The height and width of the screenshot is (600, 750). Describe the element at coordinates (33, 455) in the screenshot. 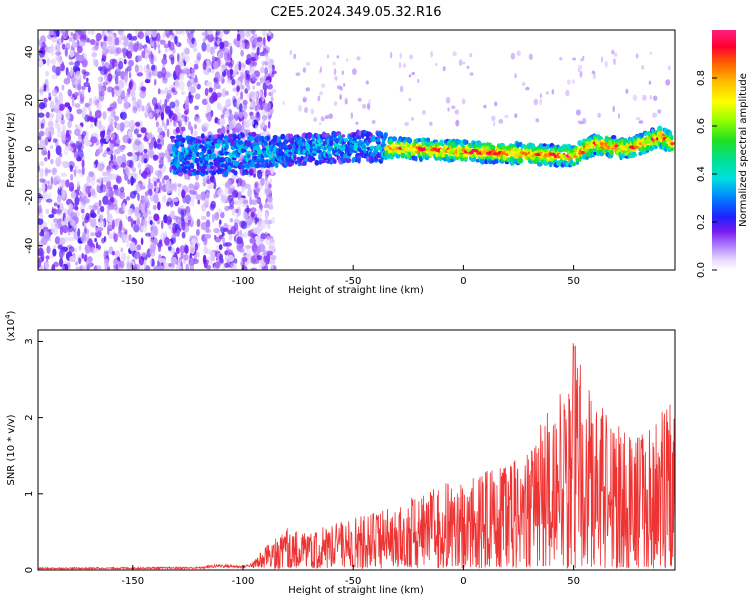

I see `snr-y-ticks: 0 1 2 3` at that location.